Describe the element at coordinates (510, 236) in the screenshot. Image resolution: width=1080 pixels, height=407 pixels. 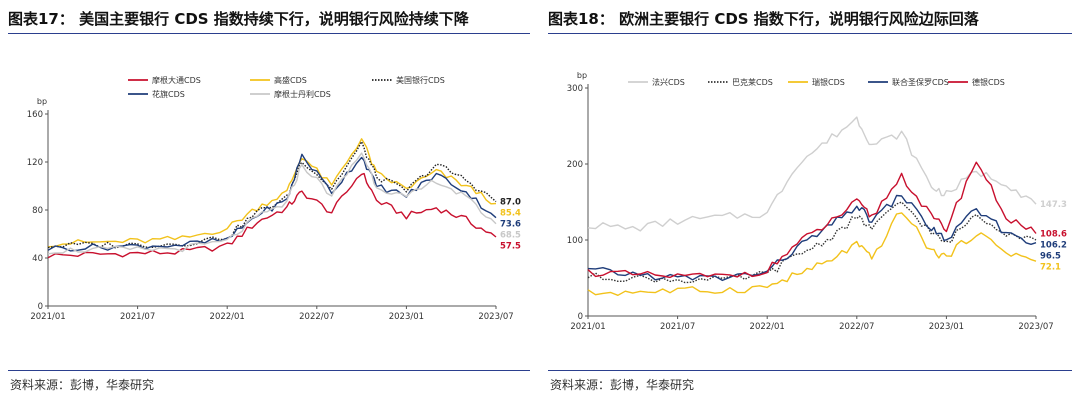
I see `data-label: 68.5` at that location.